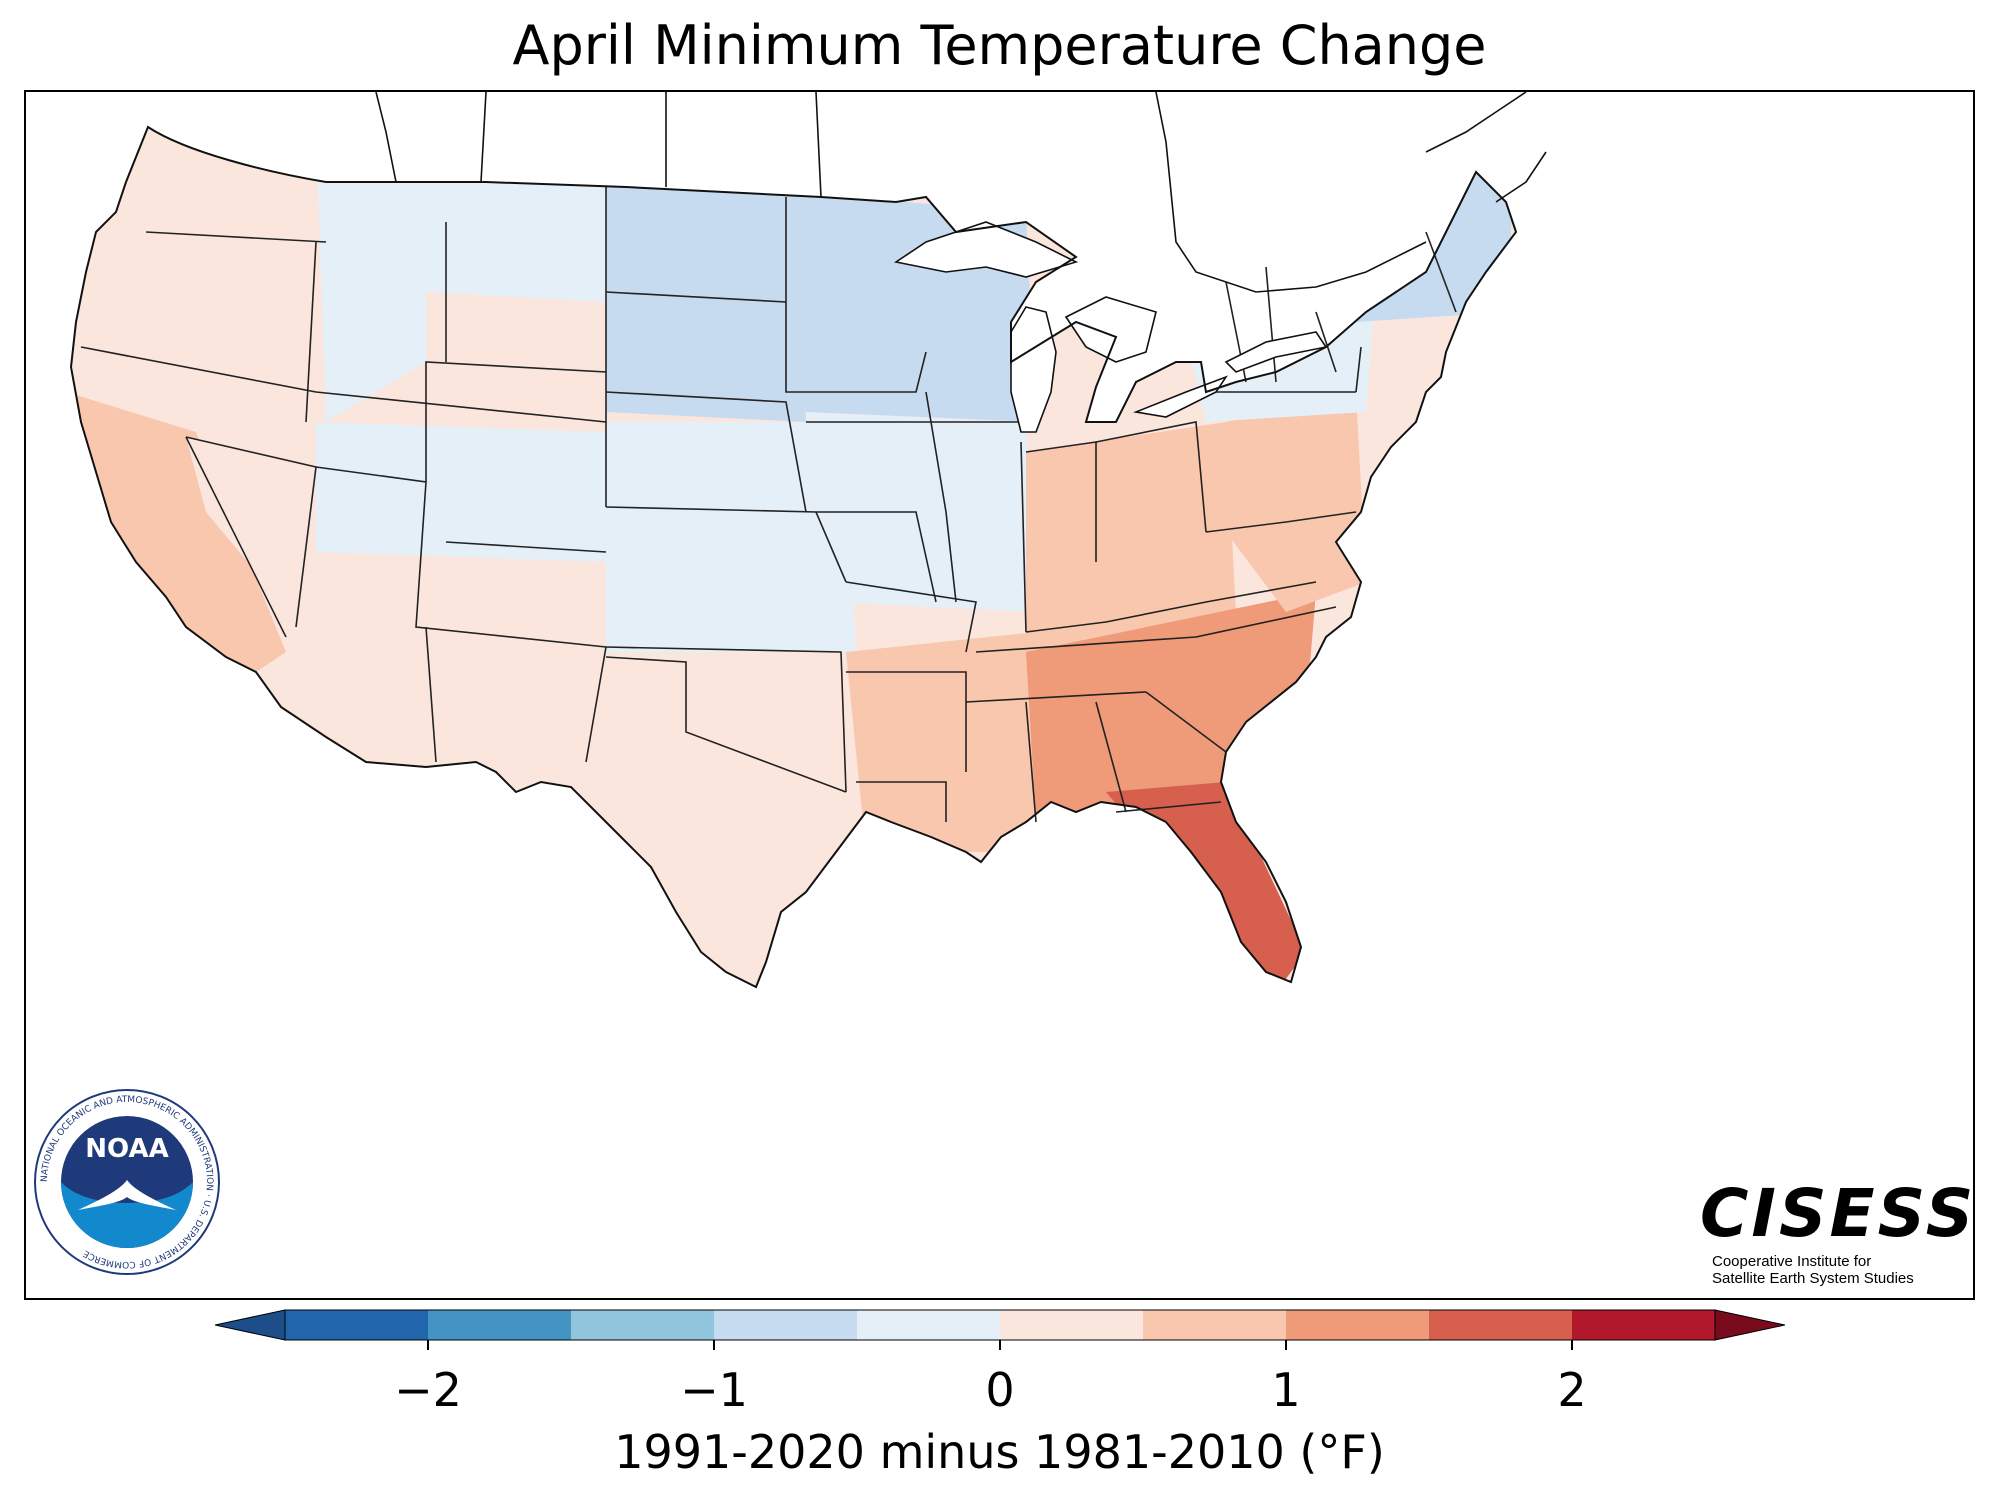  Describe the element at coordinates (428, 1390) in the screenshot. I see `colorbar-tick-label: −2` at that location.